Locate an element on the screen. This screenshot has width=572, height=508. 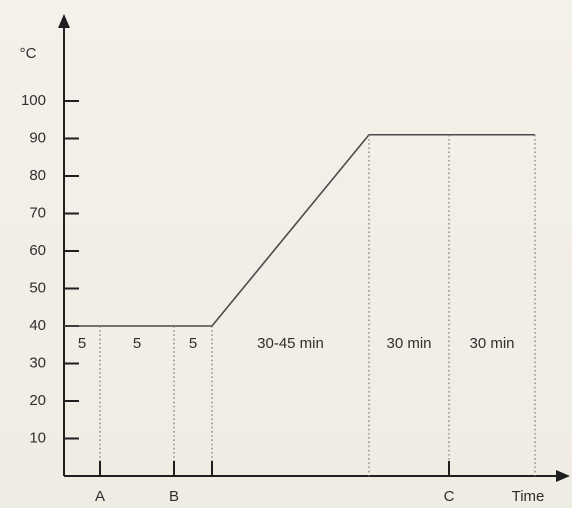
y-tick-label: 40 is located at coordinates (37, 325).